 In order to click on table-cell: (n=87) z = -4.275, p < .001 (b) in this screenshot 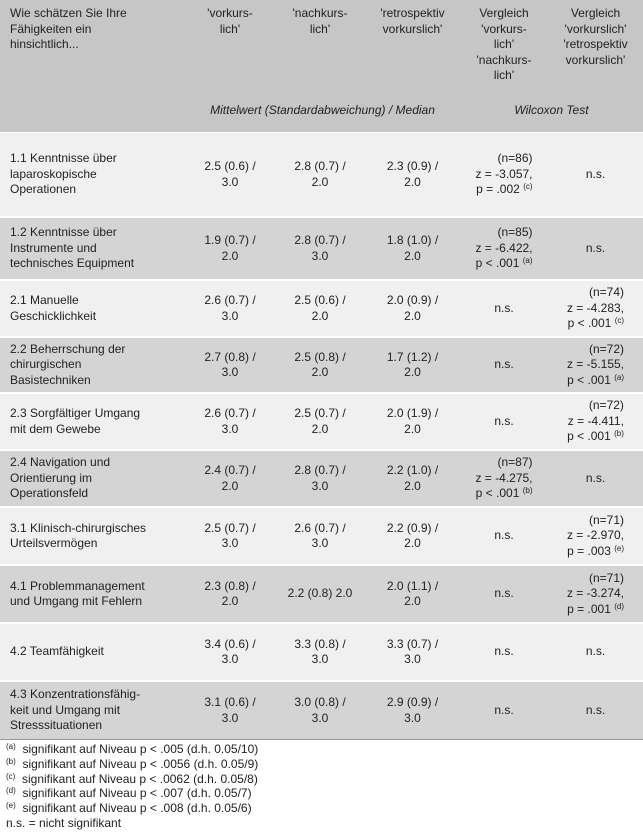, I will do `click(504, 478)`.